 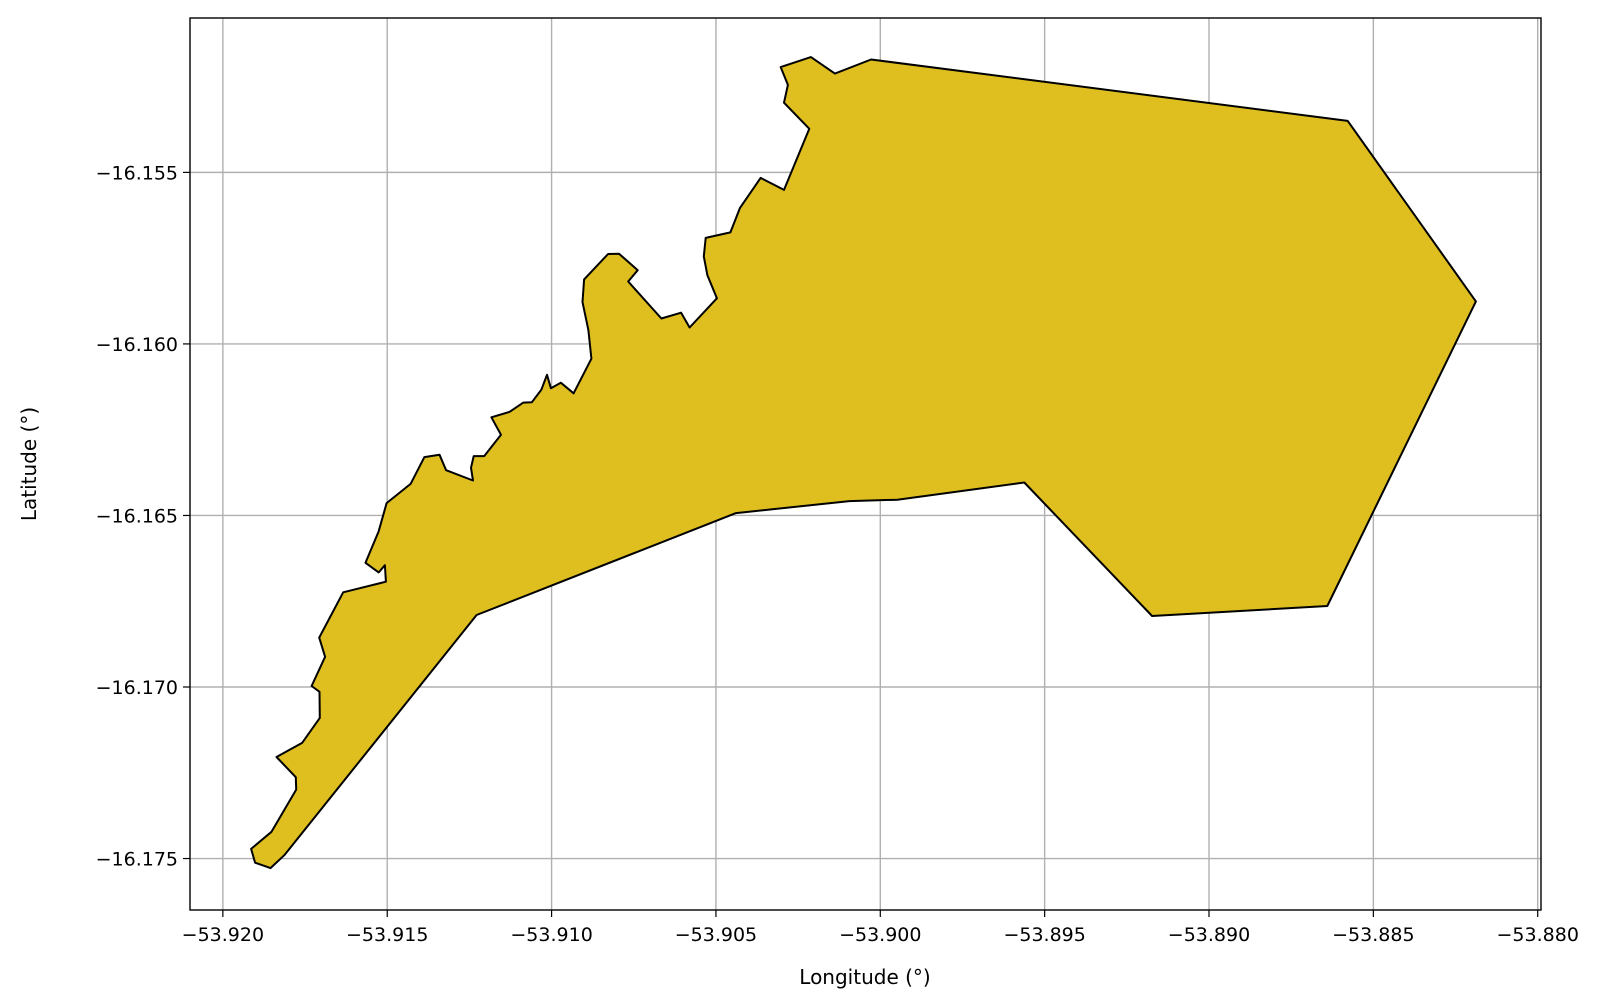 I want to click on x-tick-label: −53.900, so click(x=880, y=935).